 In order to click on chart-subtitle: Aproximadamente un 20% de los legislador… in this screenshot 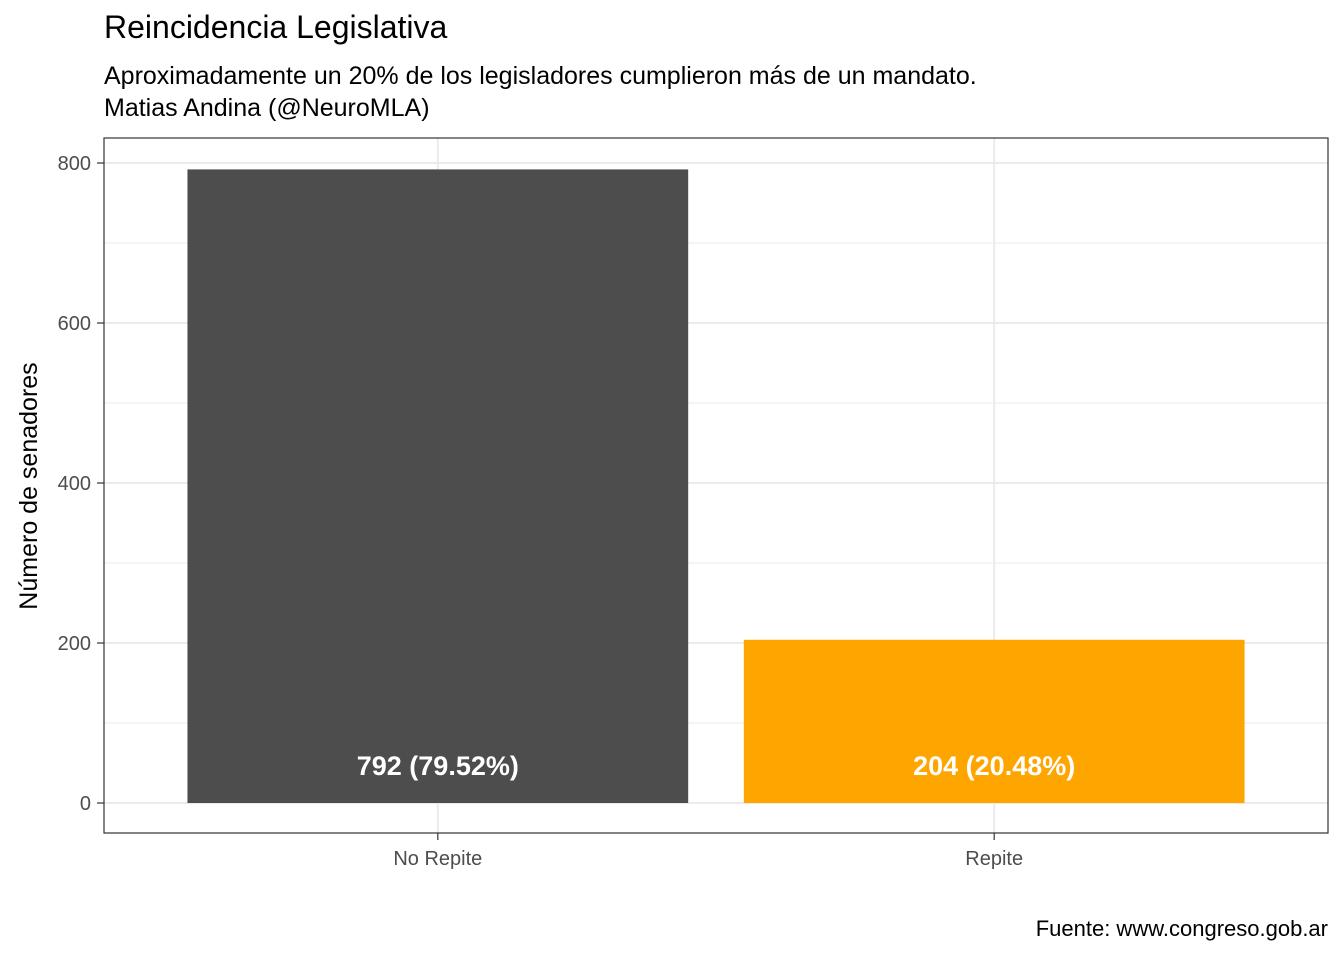, I will do `click(540, 92)`.